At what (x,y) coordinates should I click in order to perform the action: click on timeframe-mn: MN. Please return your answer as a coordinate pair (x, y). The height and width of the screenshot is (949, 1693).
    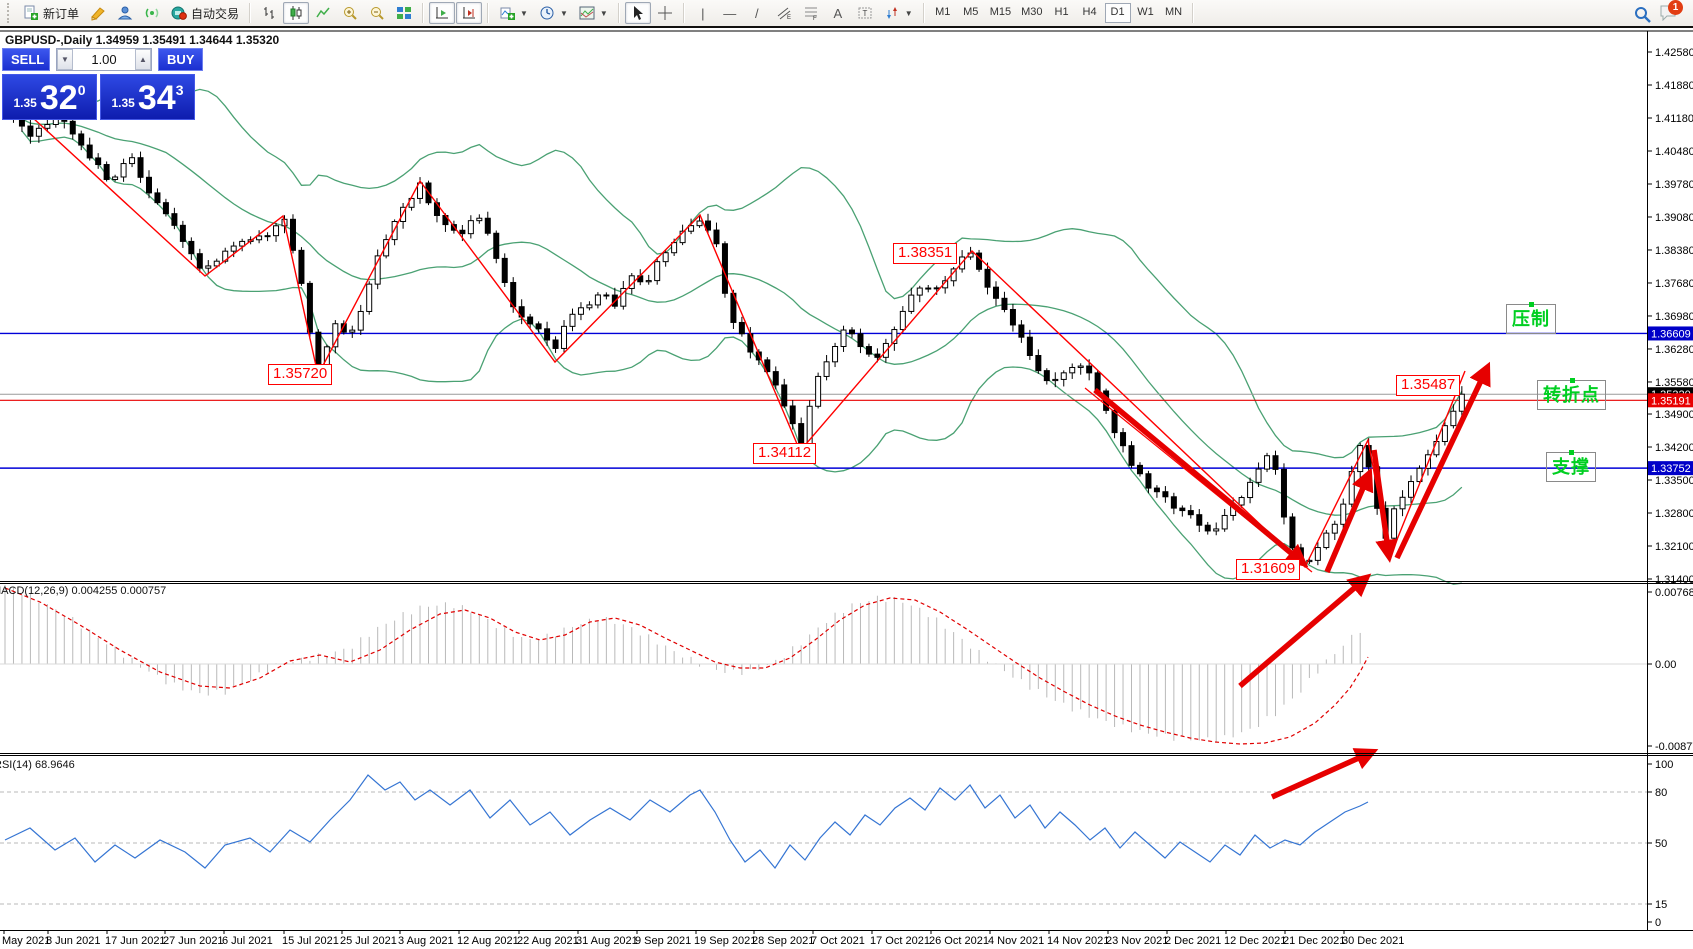
    Looking at the image, I should click on (1173, 12).